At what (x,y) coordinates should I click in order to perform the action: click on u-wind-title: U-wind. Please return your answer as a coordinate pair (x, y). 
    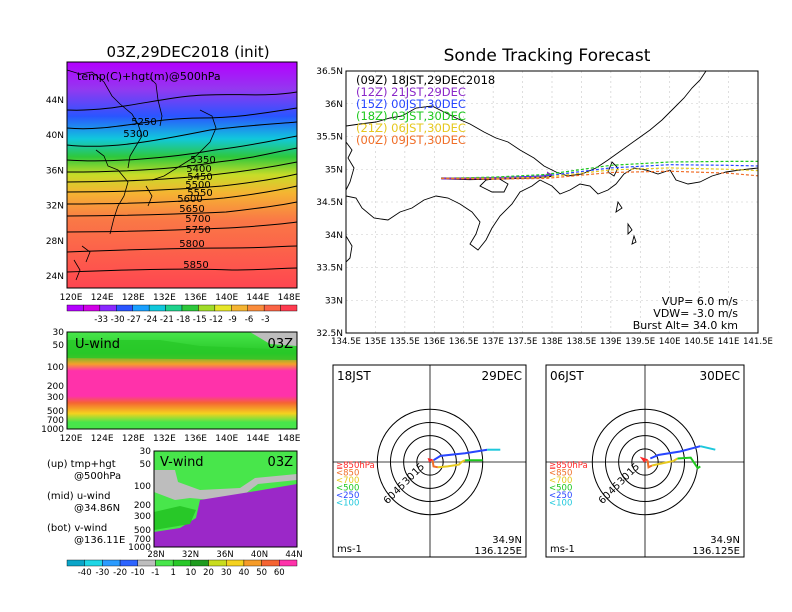
    Looking at the image, I should click on (97, 344).